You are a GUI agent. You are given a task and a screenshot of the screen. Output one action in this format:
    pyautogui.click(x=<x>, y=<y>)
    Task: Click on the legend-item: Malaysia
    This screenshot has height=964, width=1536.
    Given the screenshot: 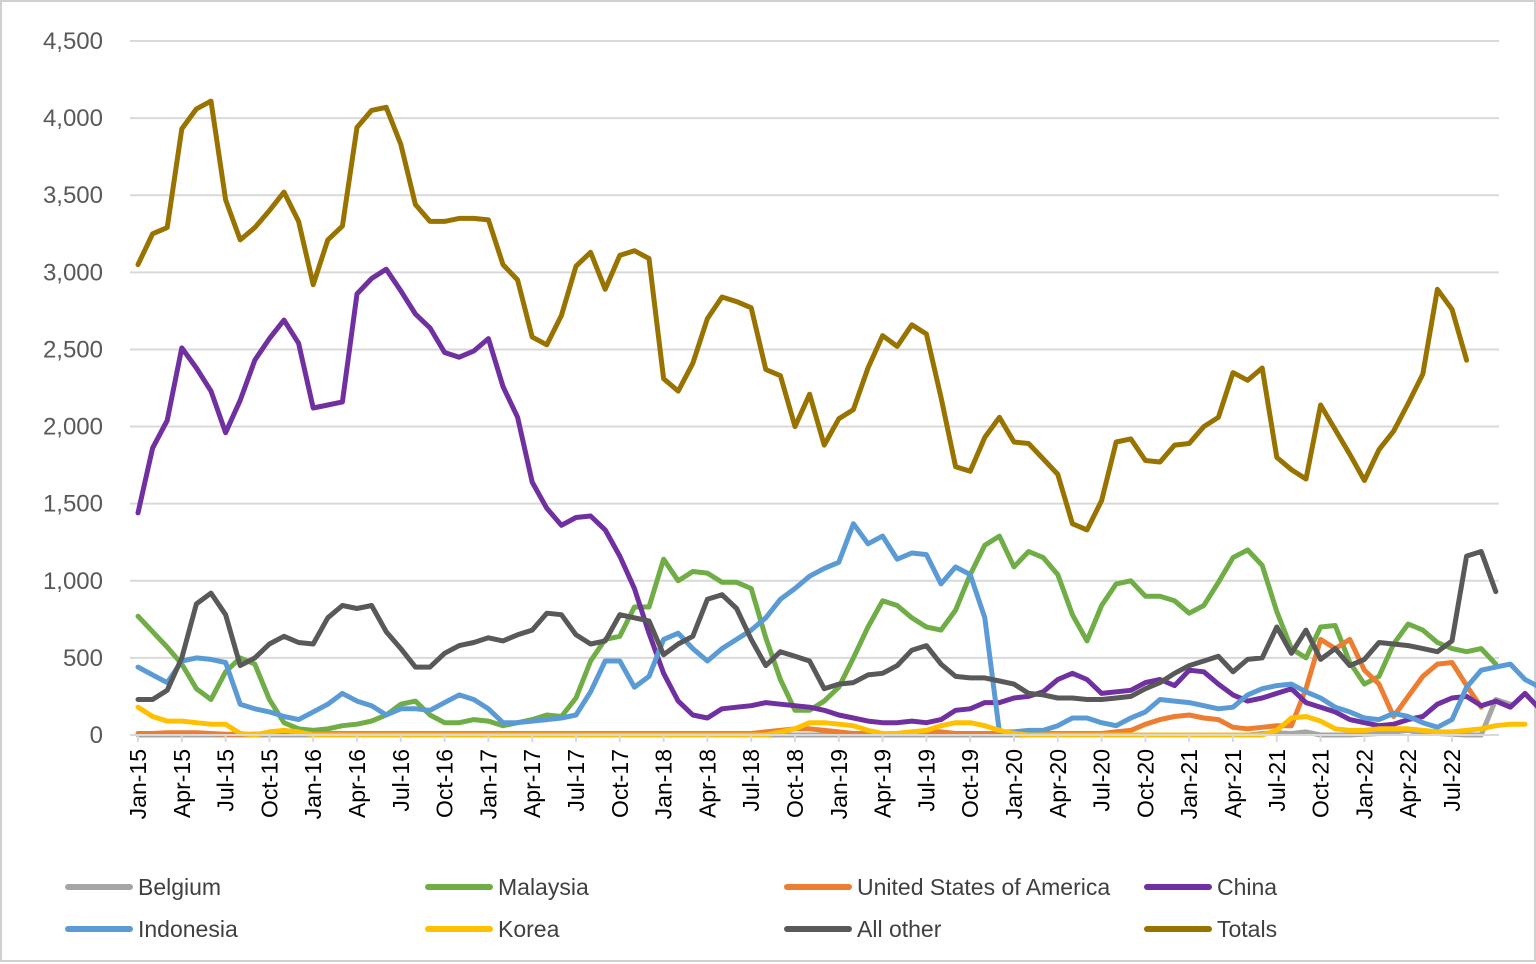 What is the action you would take?
    pyautogui.click(x=507, y=887)
    